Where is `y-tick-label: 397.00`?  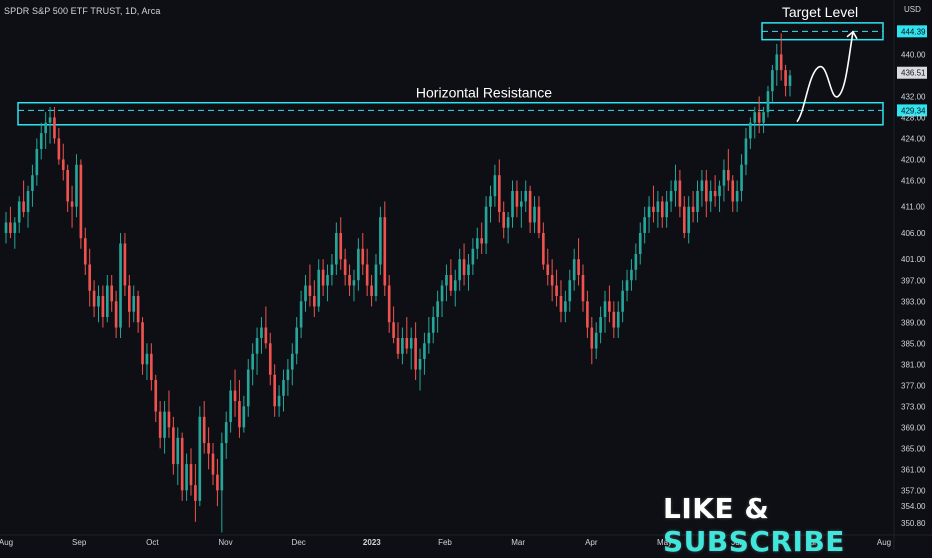 y-tick-label: 397.00 is located at coordinates (913, 280).